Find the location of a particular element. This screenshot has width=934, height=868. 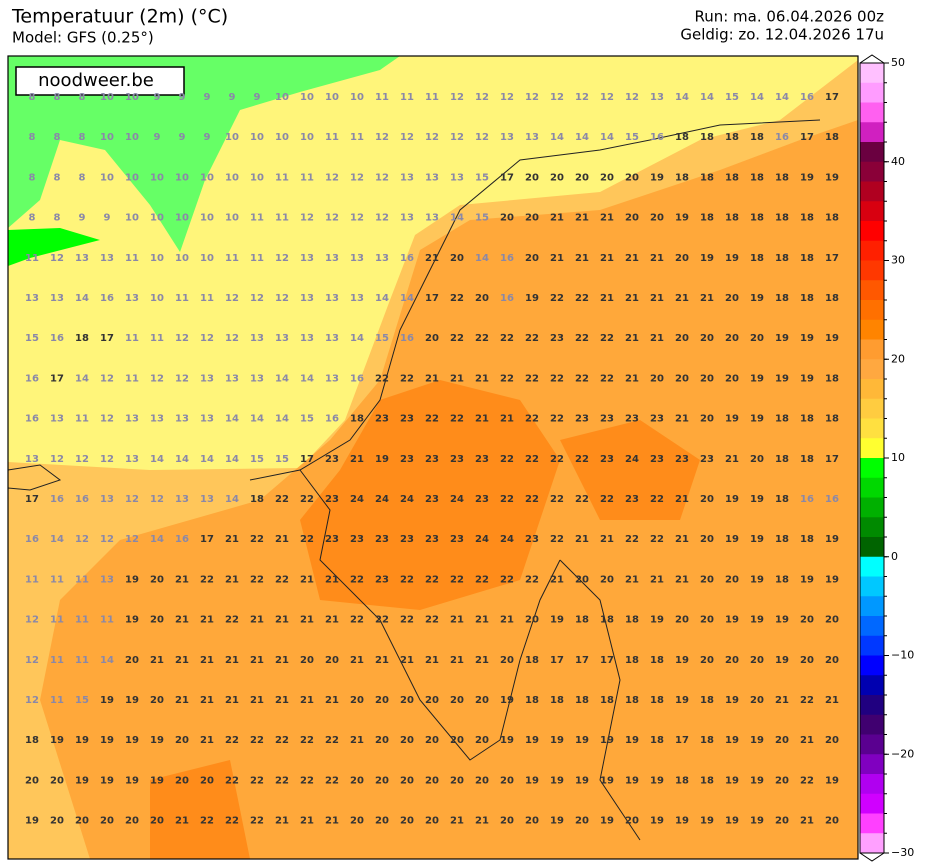

hot-area is located at coordinates (630, 470).